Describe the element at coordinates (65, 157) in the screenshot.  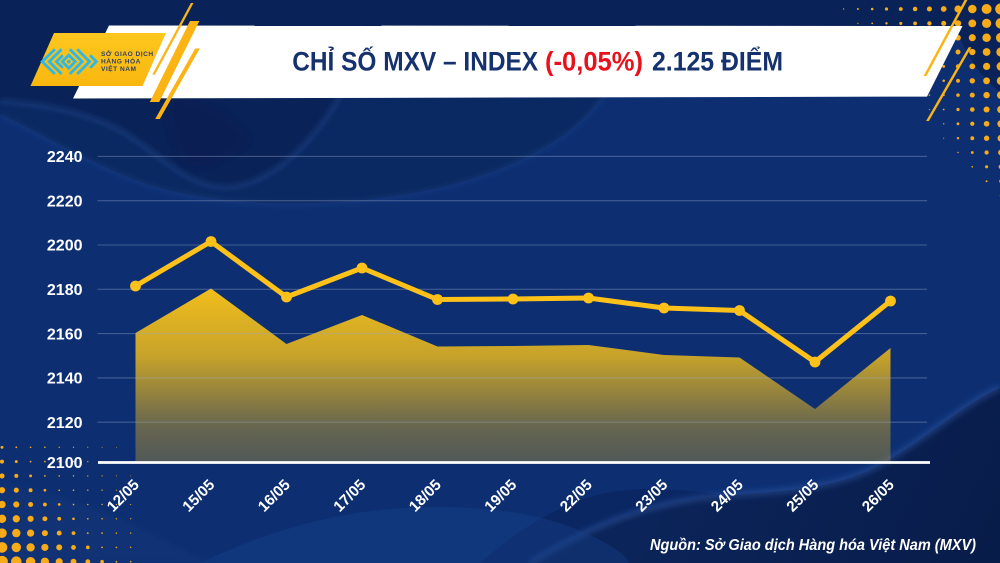
I see `svg-text: 2240` at that location.